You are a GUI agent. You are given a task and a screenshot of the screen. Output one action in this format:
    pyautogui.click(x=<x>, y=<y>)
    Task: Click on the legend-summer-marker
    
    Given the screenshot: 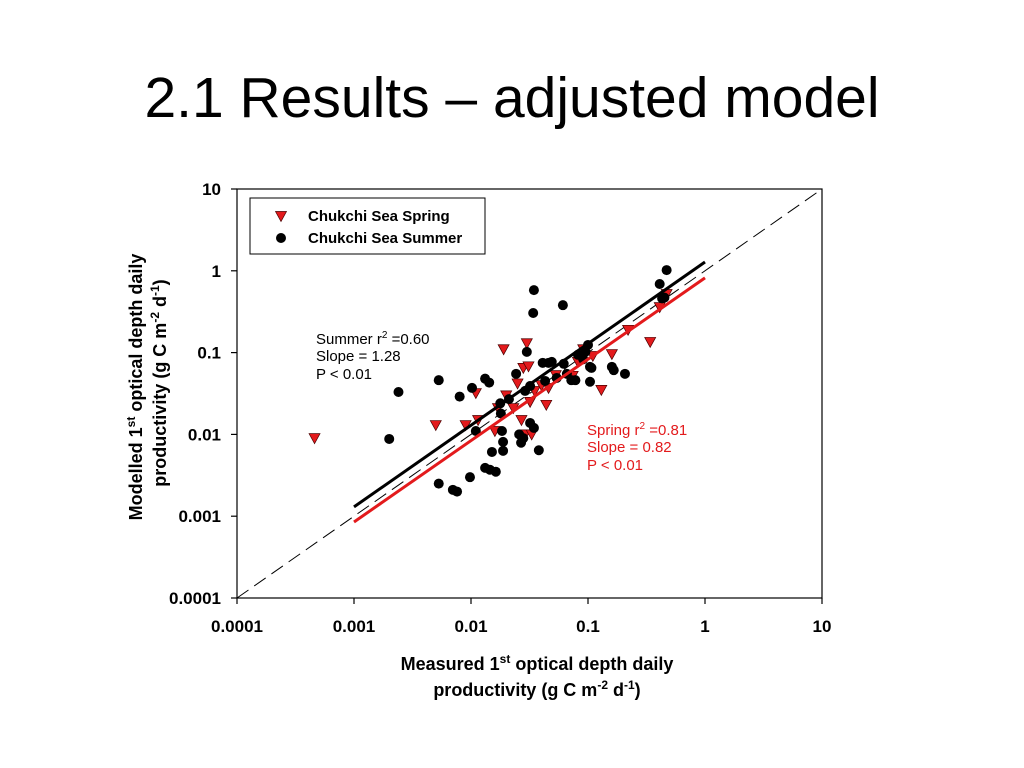 What is the action you would take?
    pyautogui.click(x=281, y=238)
    